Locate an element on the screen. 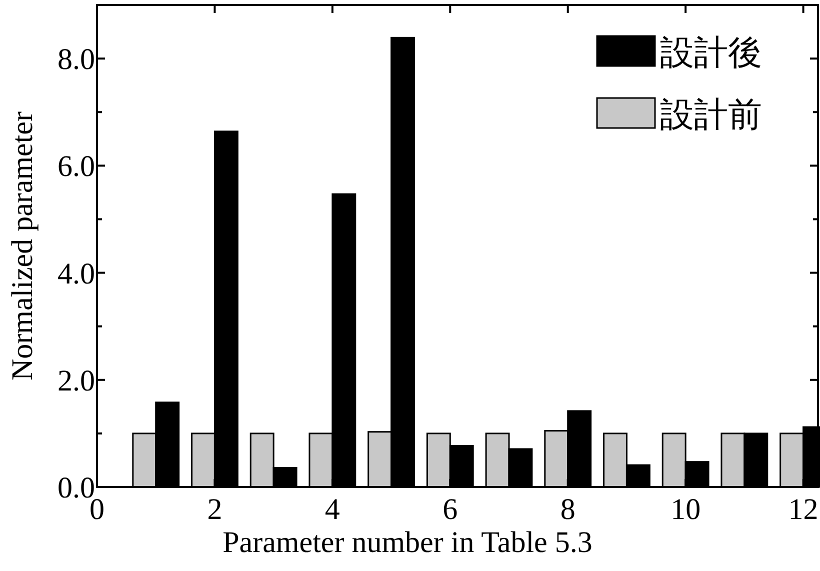 This screenshot has width=820, height=571. x-tick-label: 6 is located at coordinates (450, 509).